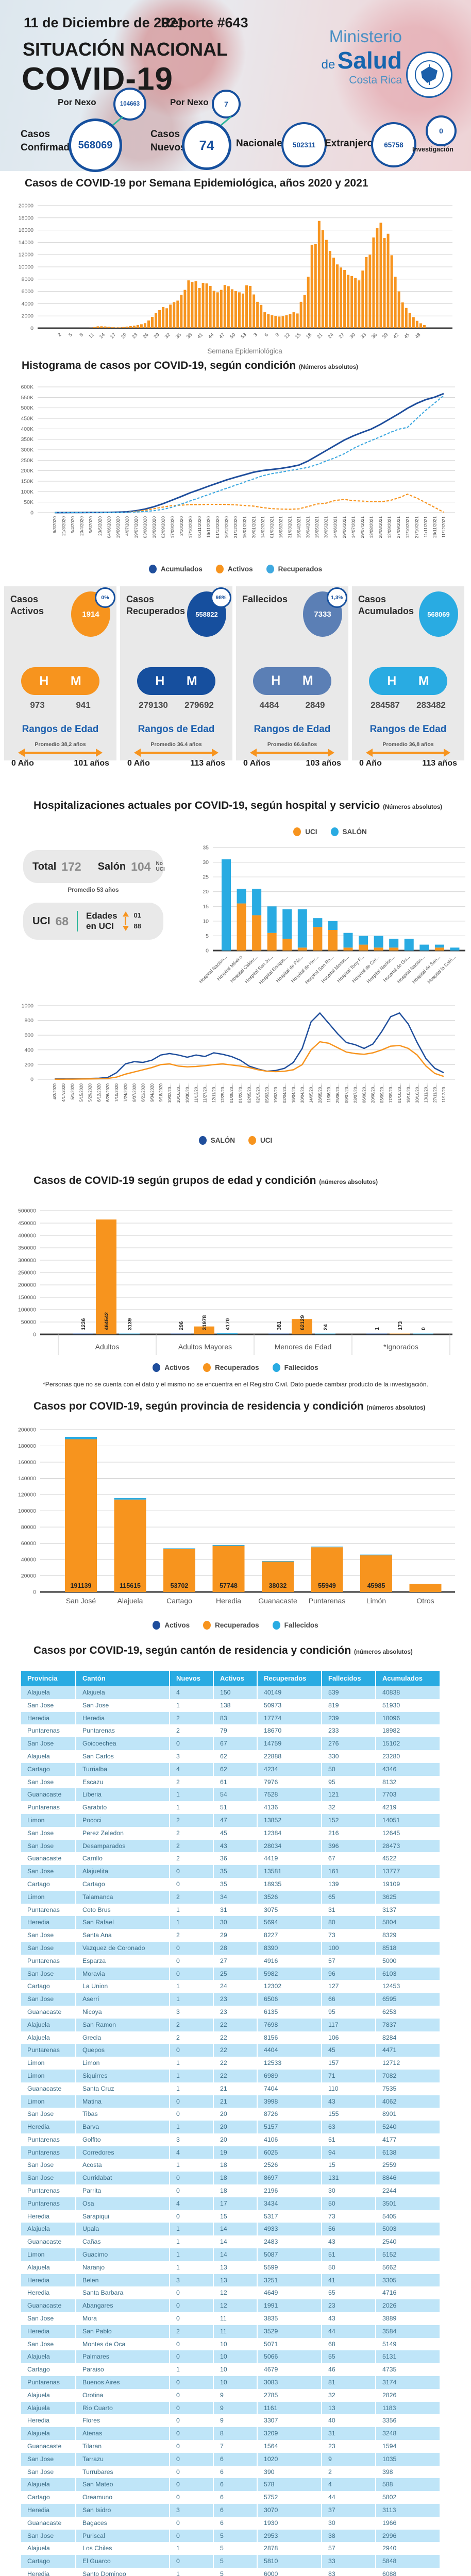 The height and width of the screenshot is (2576, 471). I want to click on table-cell: 117, so click(349, 2024).